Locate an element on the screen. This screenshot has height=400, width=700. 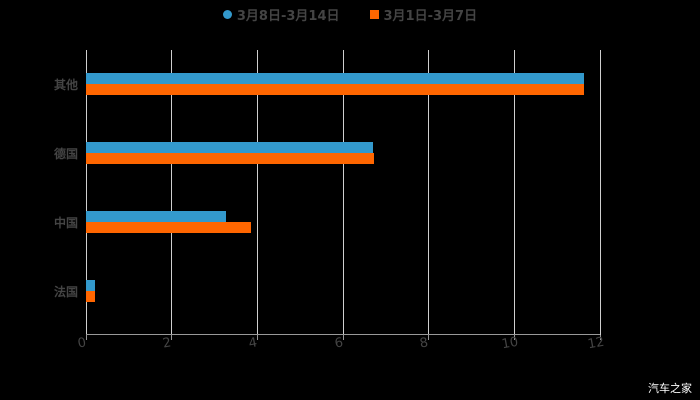
x-tick-label: 4 is located at coordinates (253, 343).